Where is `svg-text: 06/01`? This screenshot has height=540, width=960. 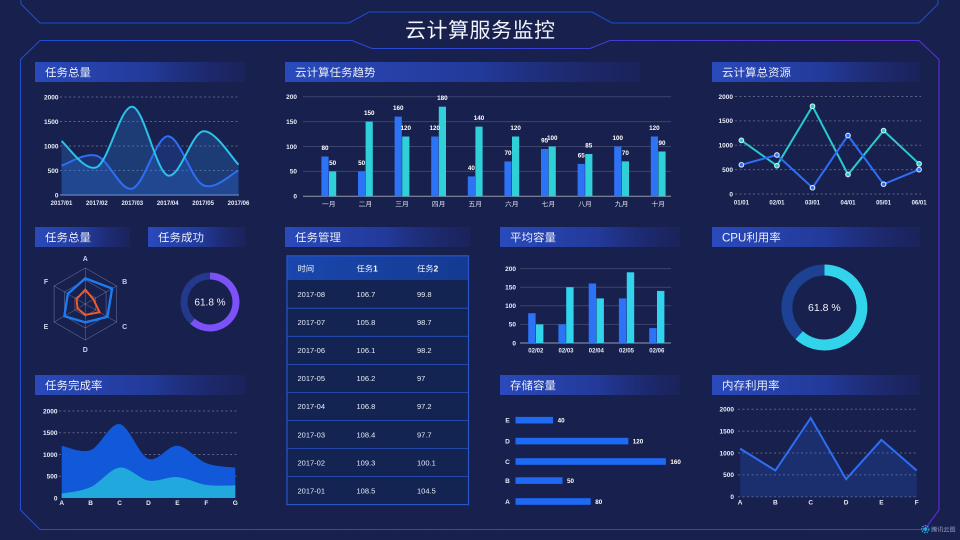
svg-text: 06/01 is located at coordinates (920, 204).